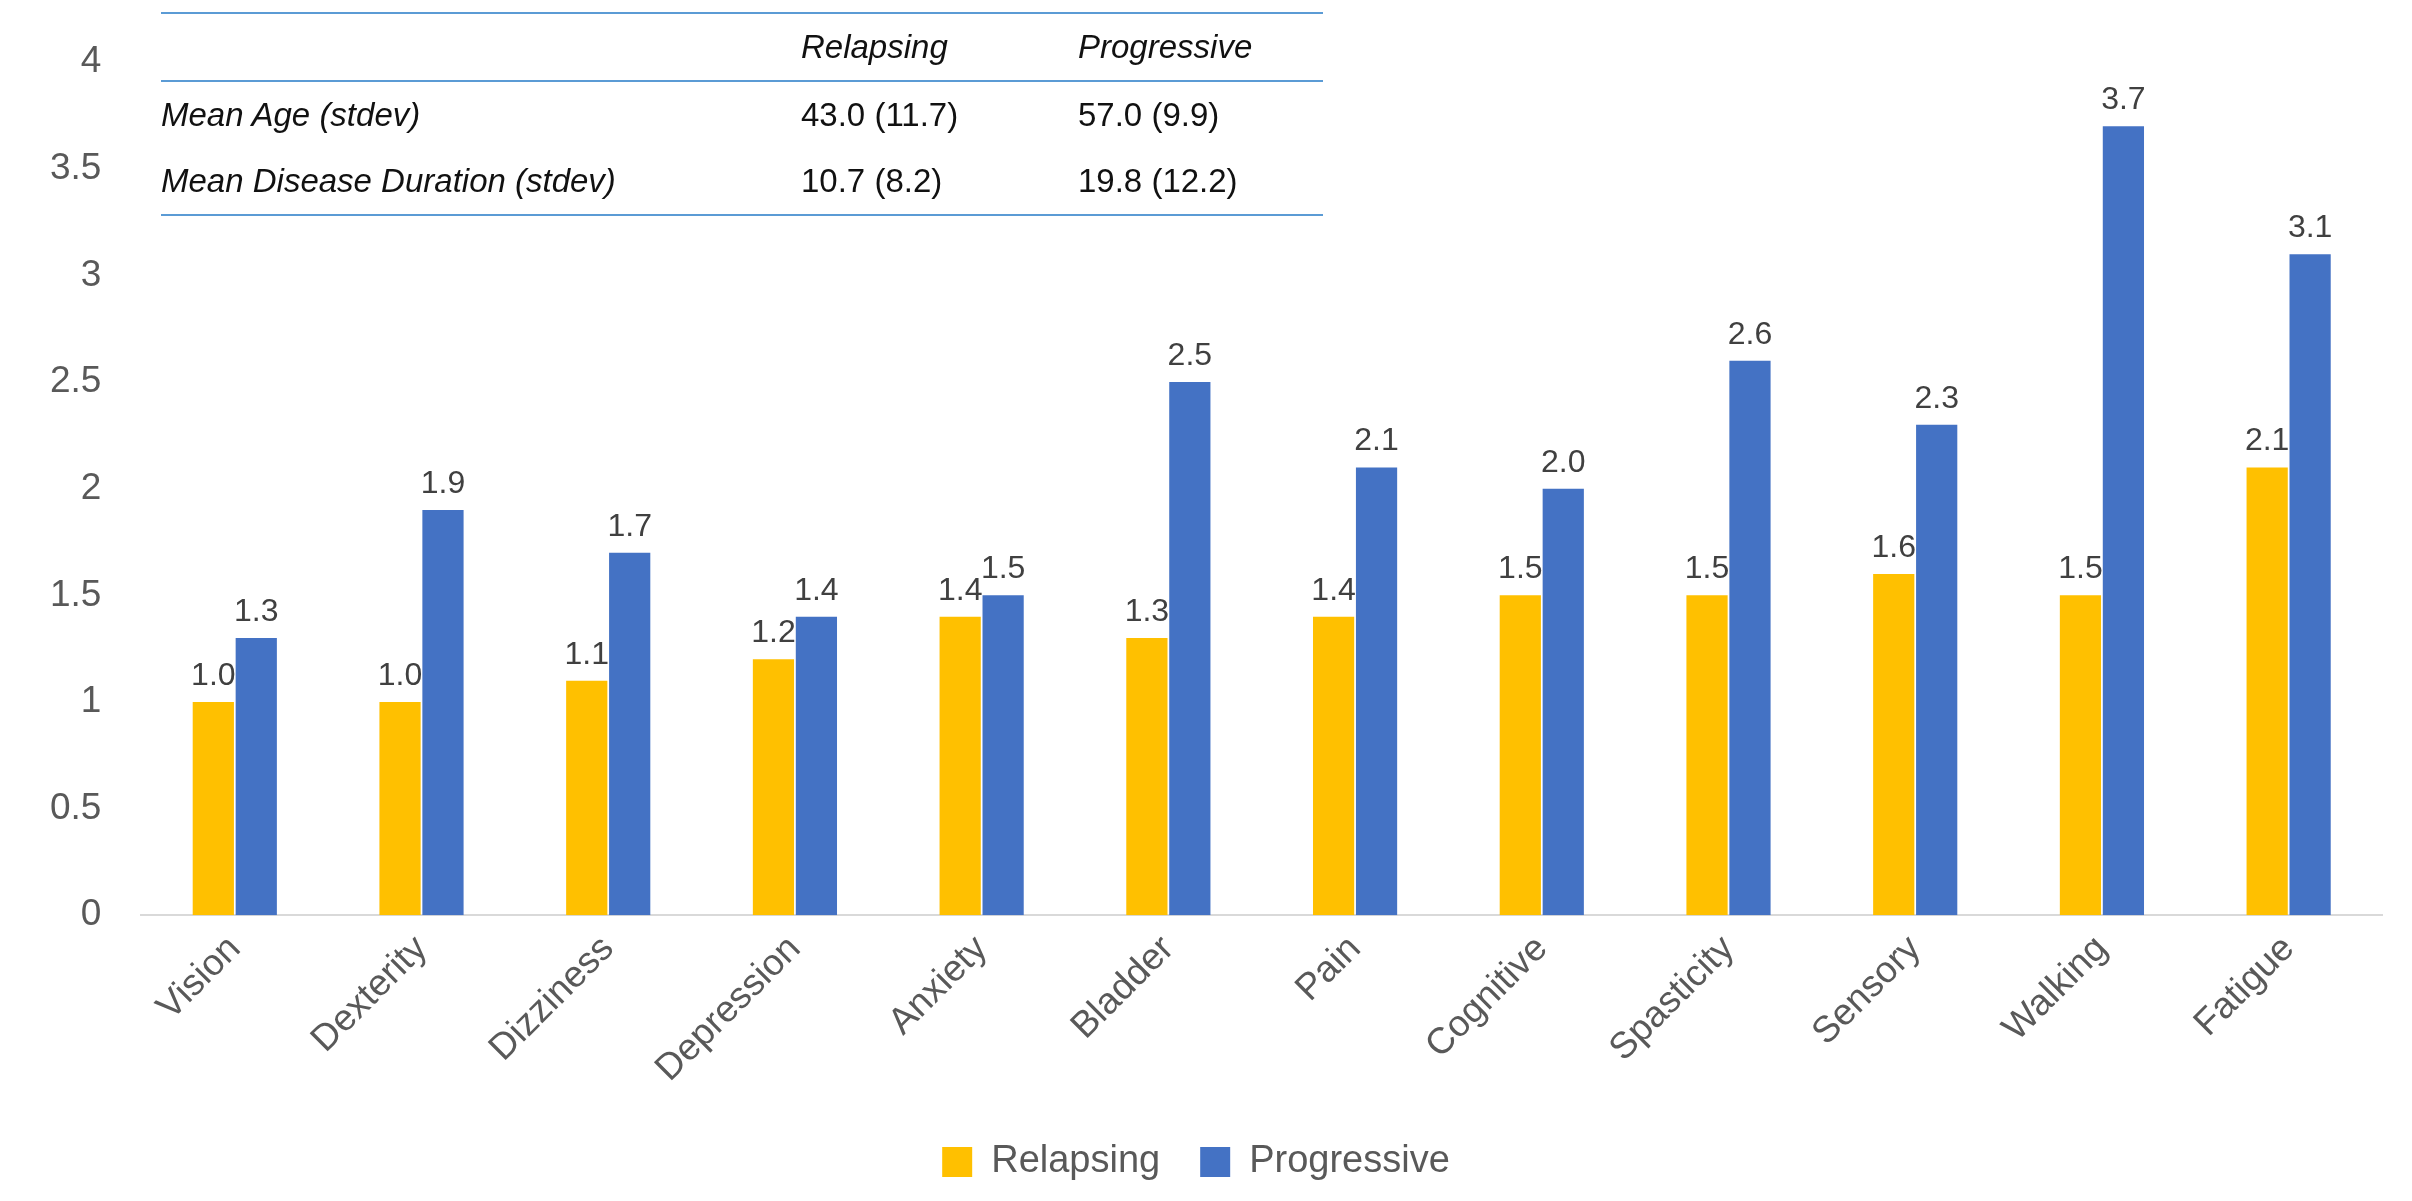 Image resolution: width=2412 pixels, height=1201 pixels. I want to click on data-label: 2.0, so click(1563, 460).